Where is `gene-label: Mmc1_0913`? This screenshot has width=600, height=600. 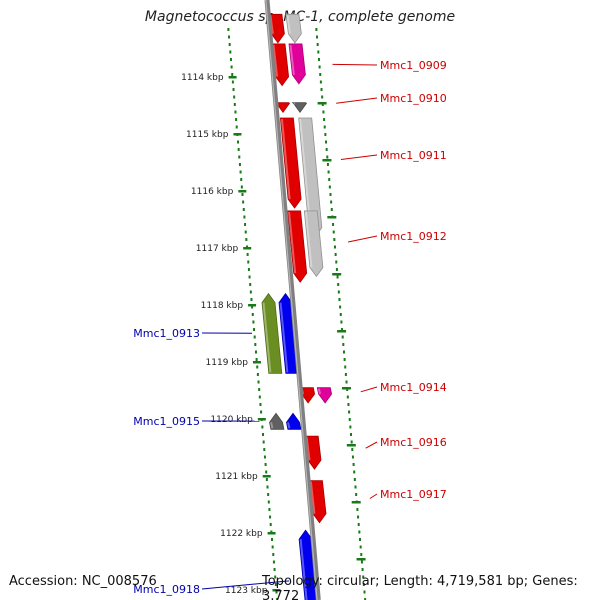 gene-label: Mmc1_0913 is located at coordinates (166, 333).